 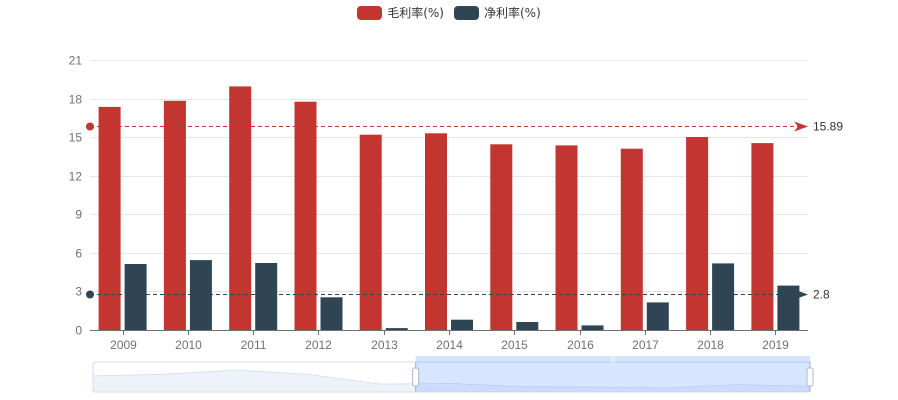 I want to click on x-tick-label: 2010, so click(x=188, y=345).